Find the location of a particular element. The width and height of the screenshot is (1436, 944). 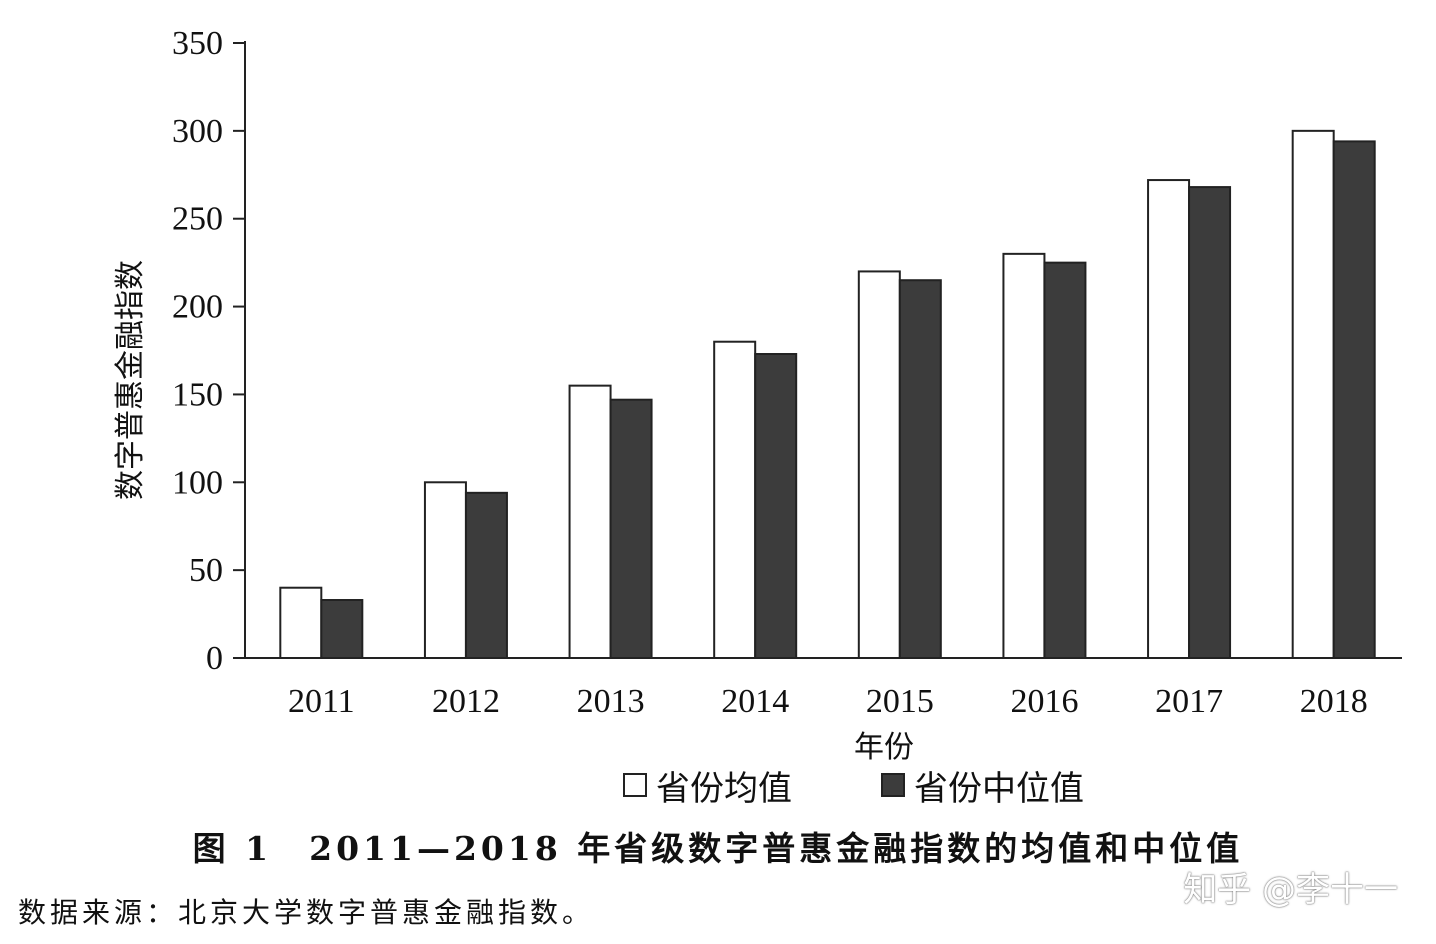

y-tick-label: 300 is located at coordinates (197, 131).